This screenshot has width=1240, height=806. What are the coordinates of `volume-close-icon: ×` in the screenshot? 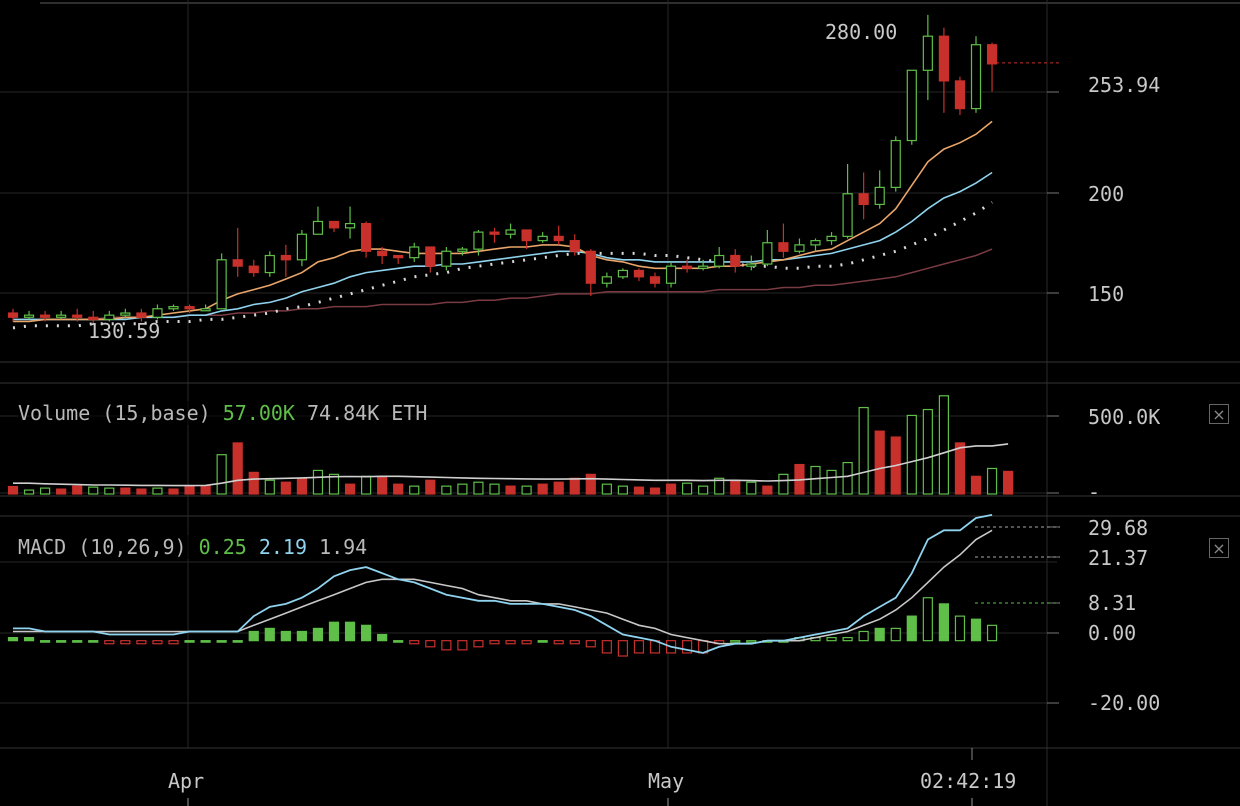 It's located at (1219, 414).